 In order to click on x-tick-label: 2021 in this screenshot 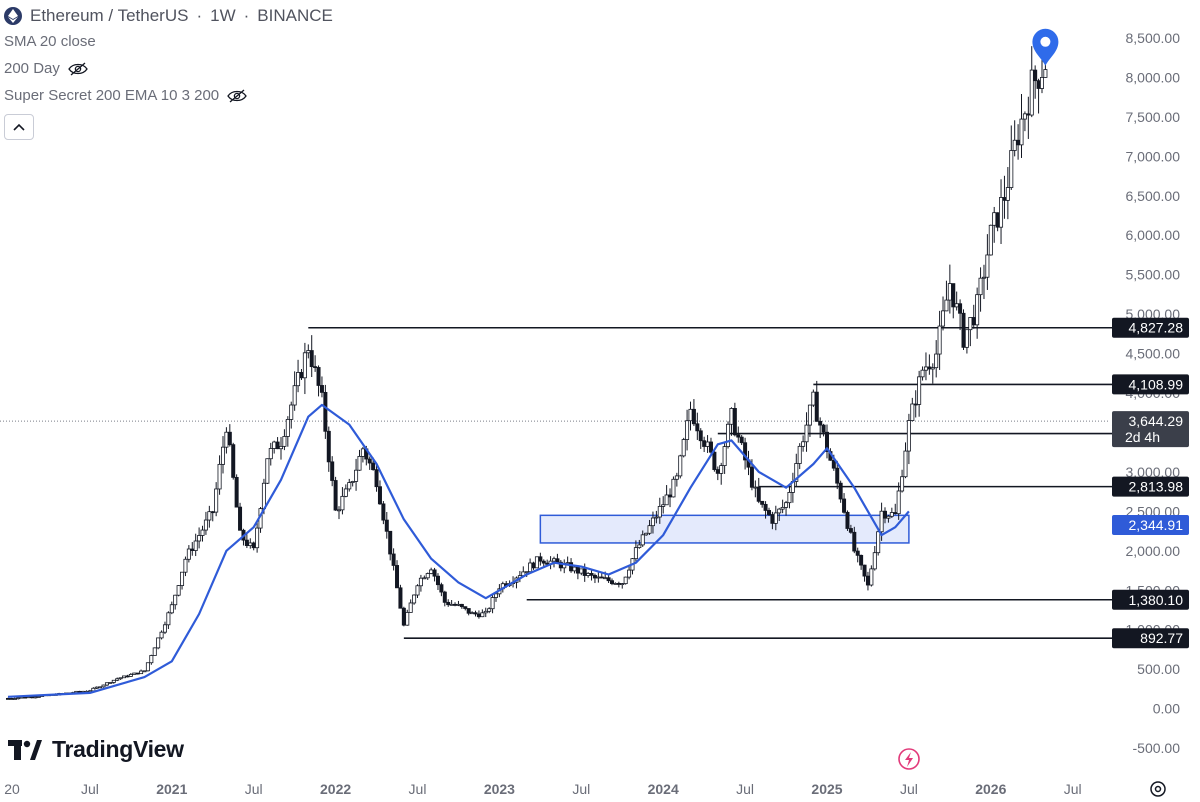, I will do `click(171, 789)`.